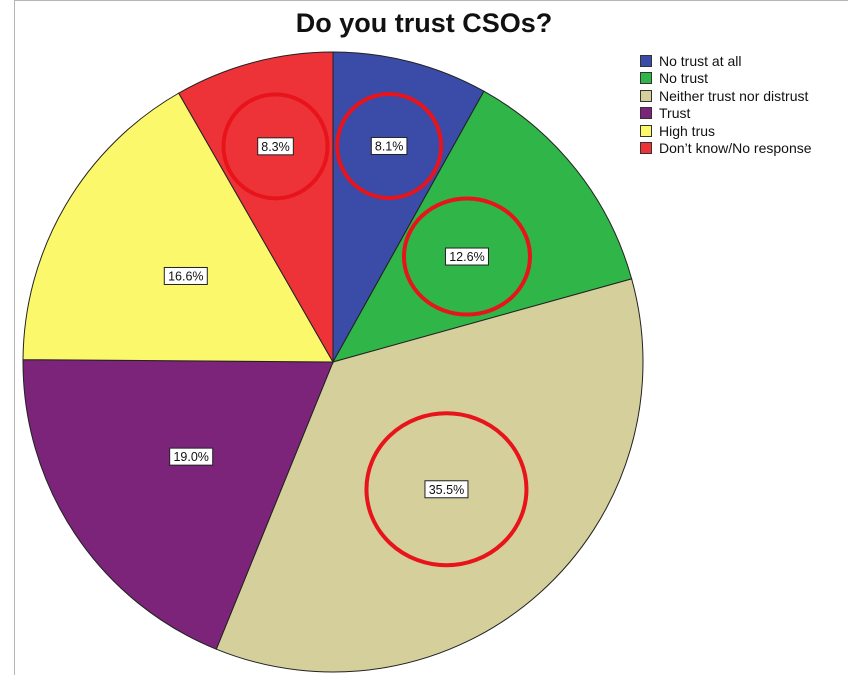  What do you see at coordinates (424, 23) in the screenshot?
I see `chart-title: Do you trust CSOs?` at bounding box center [424, 23].